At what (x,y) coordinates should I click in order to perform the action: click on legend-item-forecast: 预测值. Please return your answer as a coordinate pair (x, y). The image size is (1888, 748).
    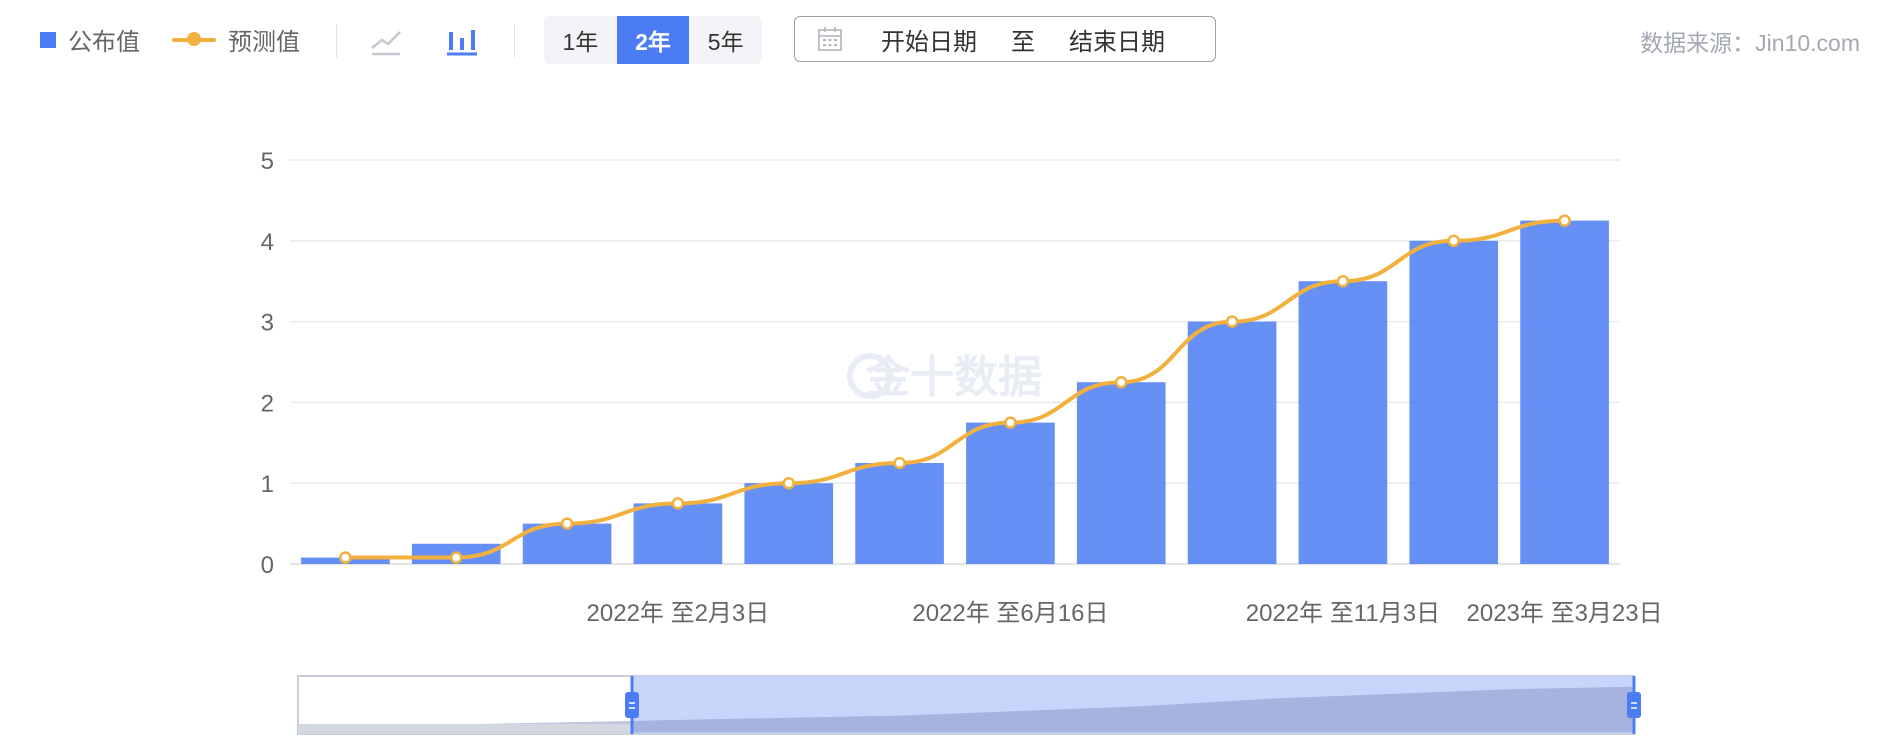
    Looking at the image, I should click on (236, 39).